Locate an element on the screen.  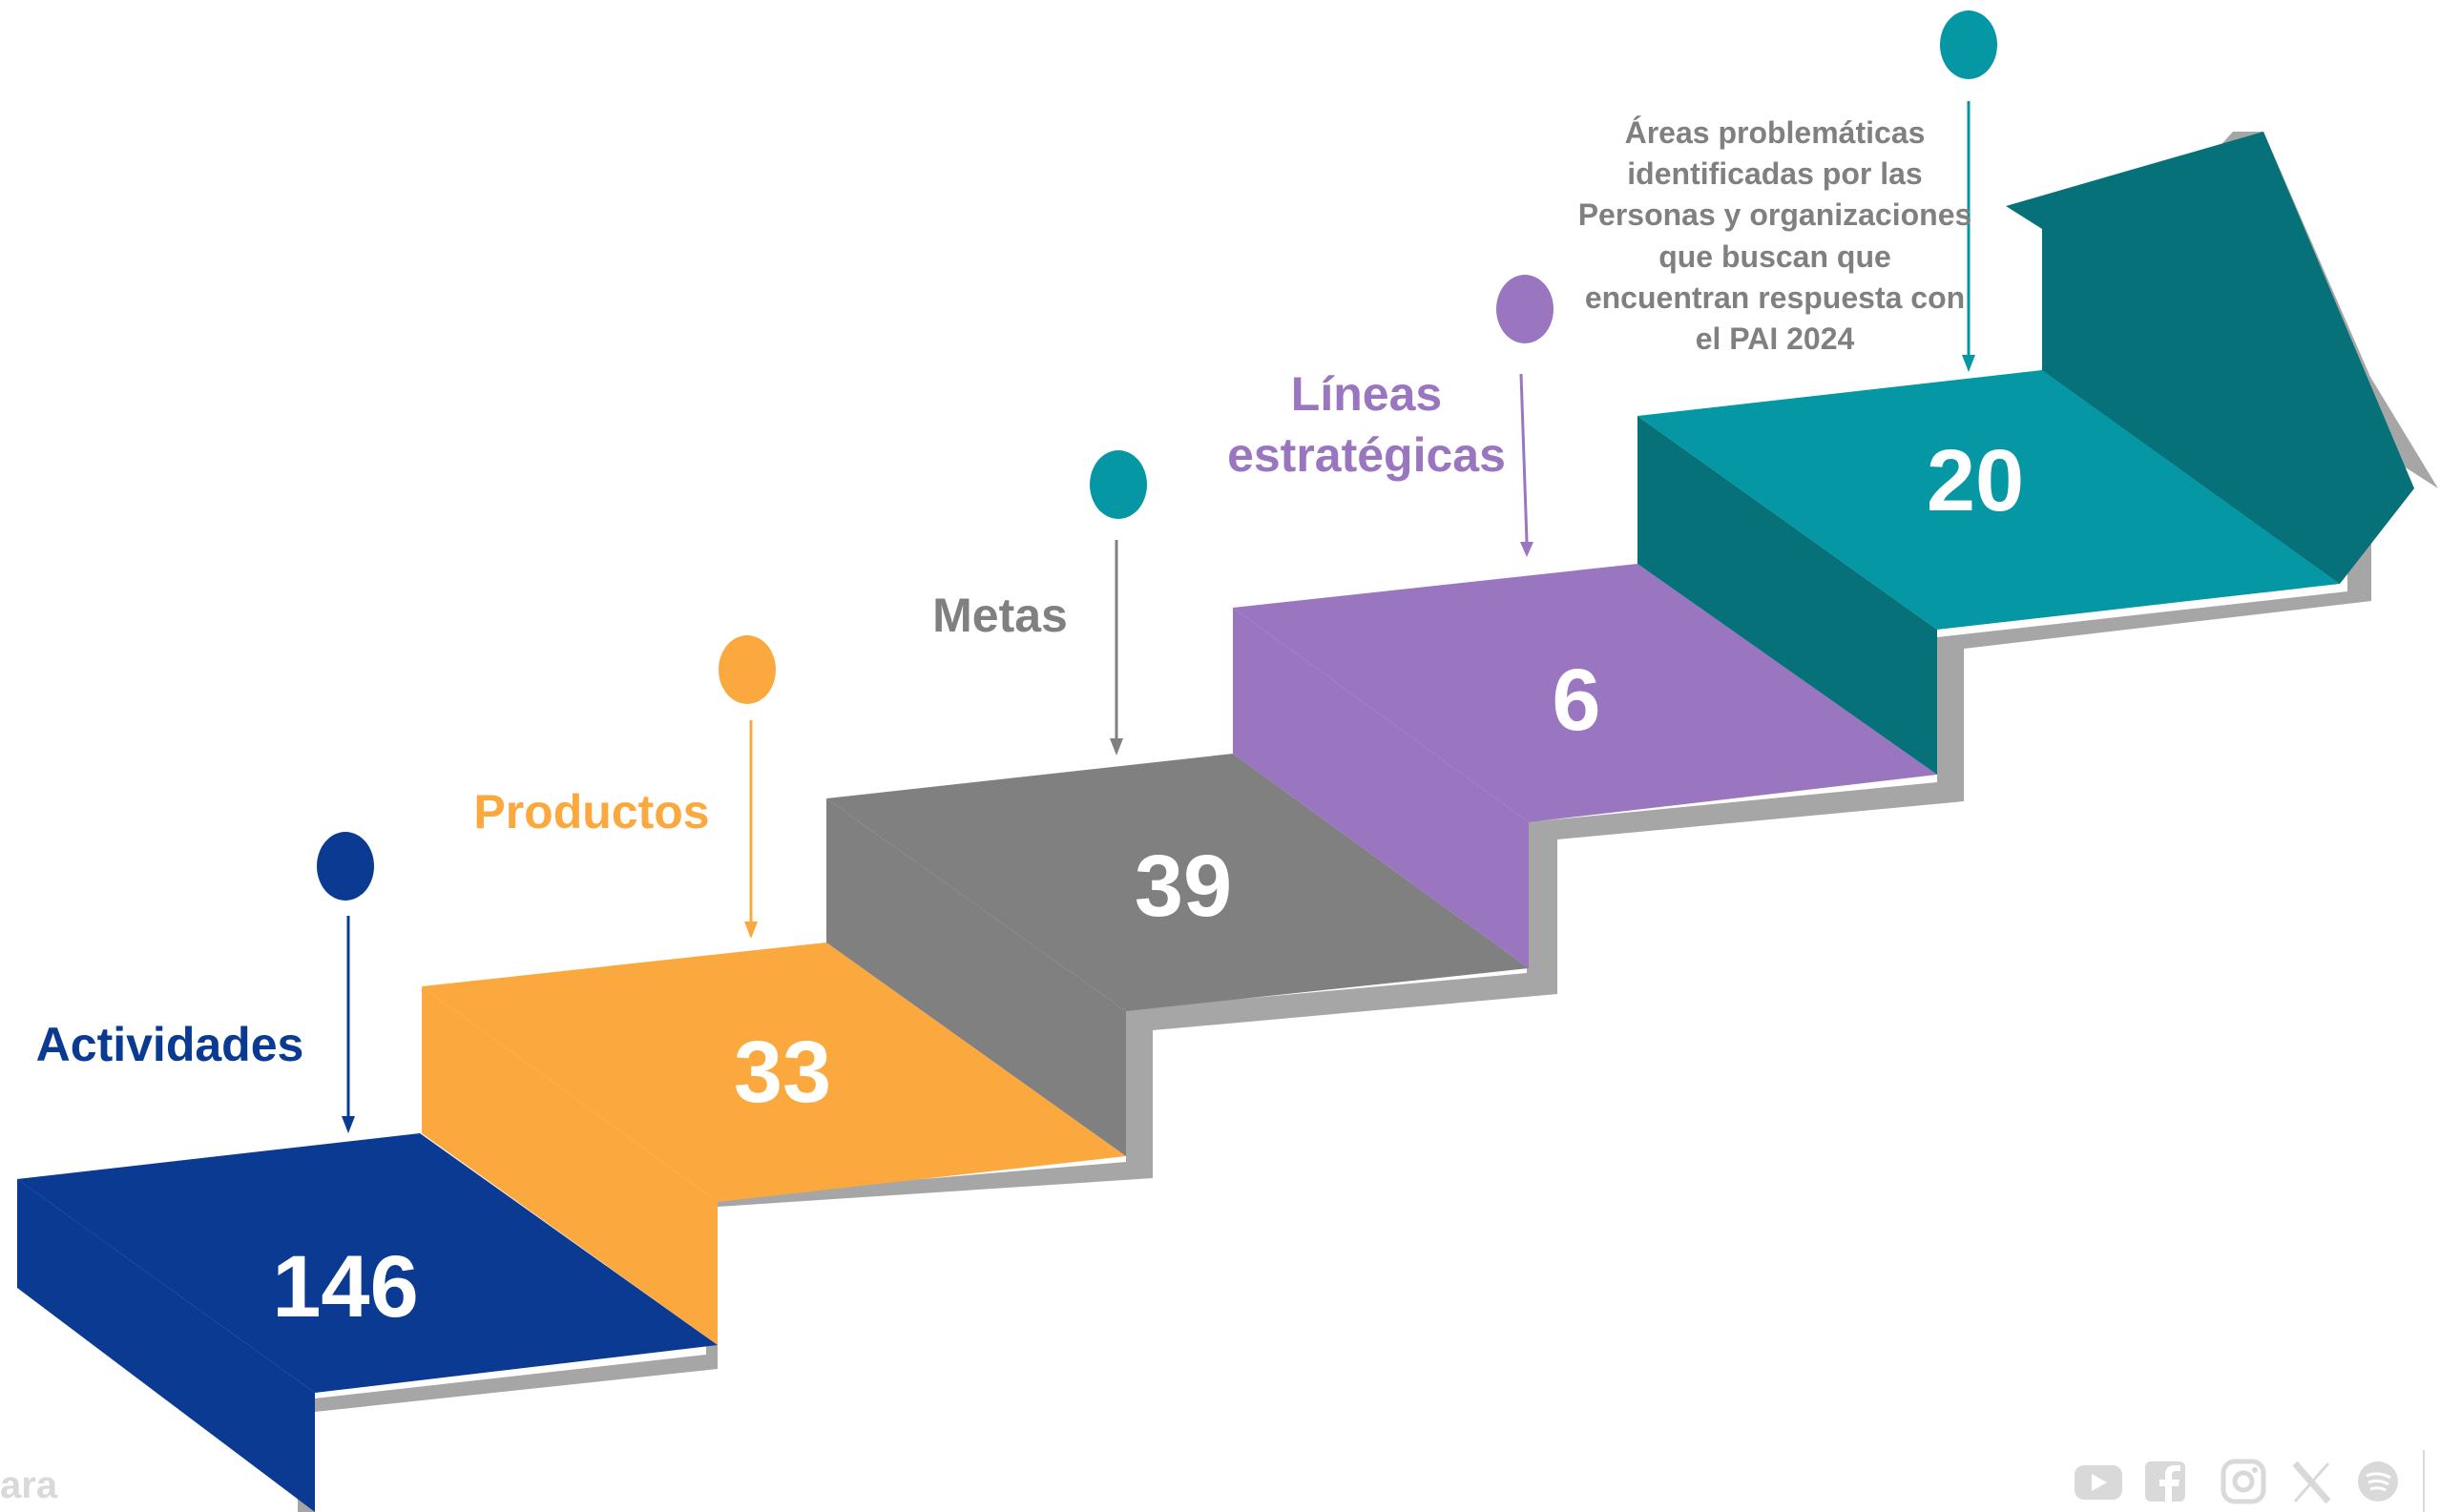
youtube-icon is located at coordinates (2099, 1482).